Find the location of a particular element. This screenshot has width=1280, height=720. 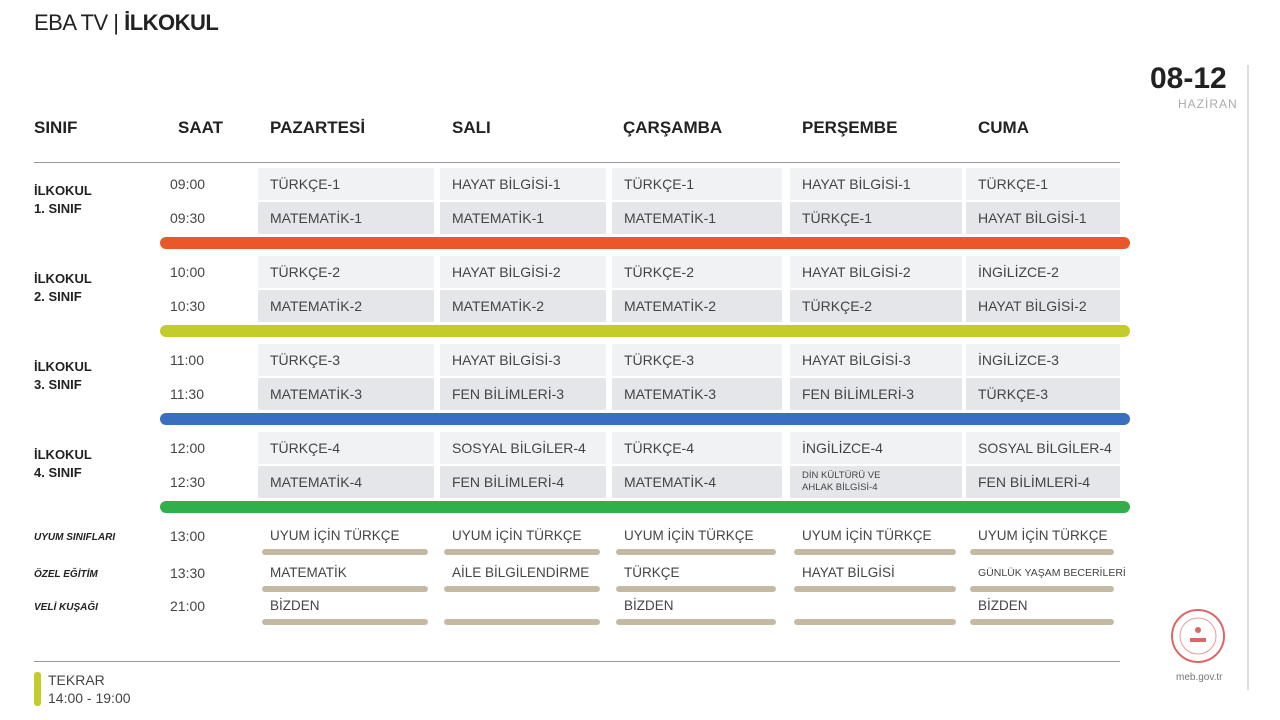

time-slot: 13:30 is located at coordinates (188, 573).